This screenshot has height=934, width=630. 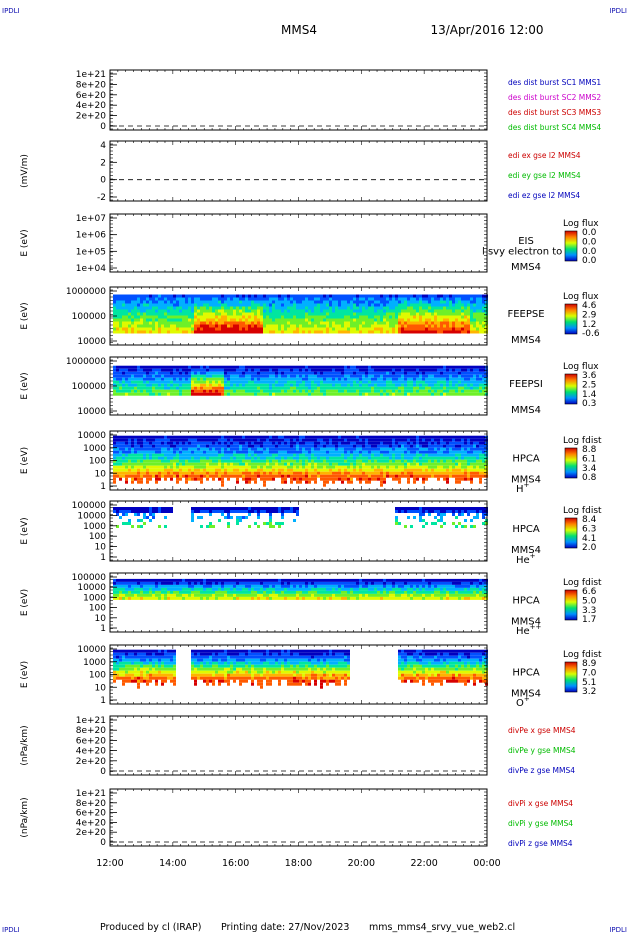 What do you see at coordinates (94, 527) in the screenshot?
I see `hpca_he-ytick-label: 1000` at bounding box center [94, 527].